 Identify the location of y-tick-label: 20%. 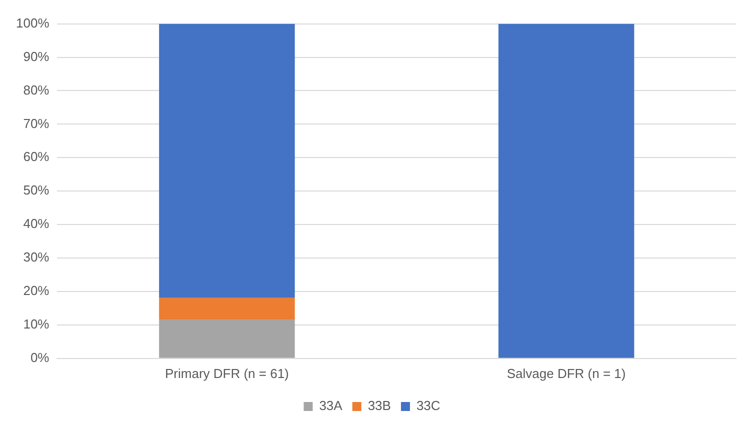
(36, 290).